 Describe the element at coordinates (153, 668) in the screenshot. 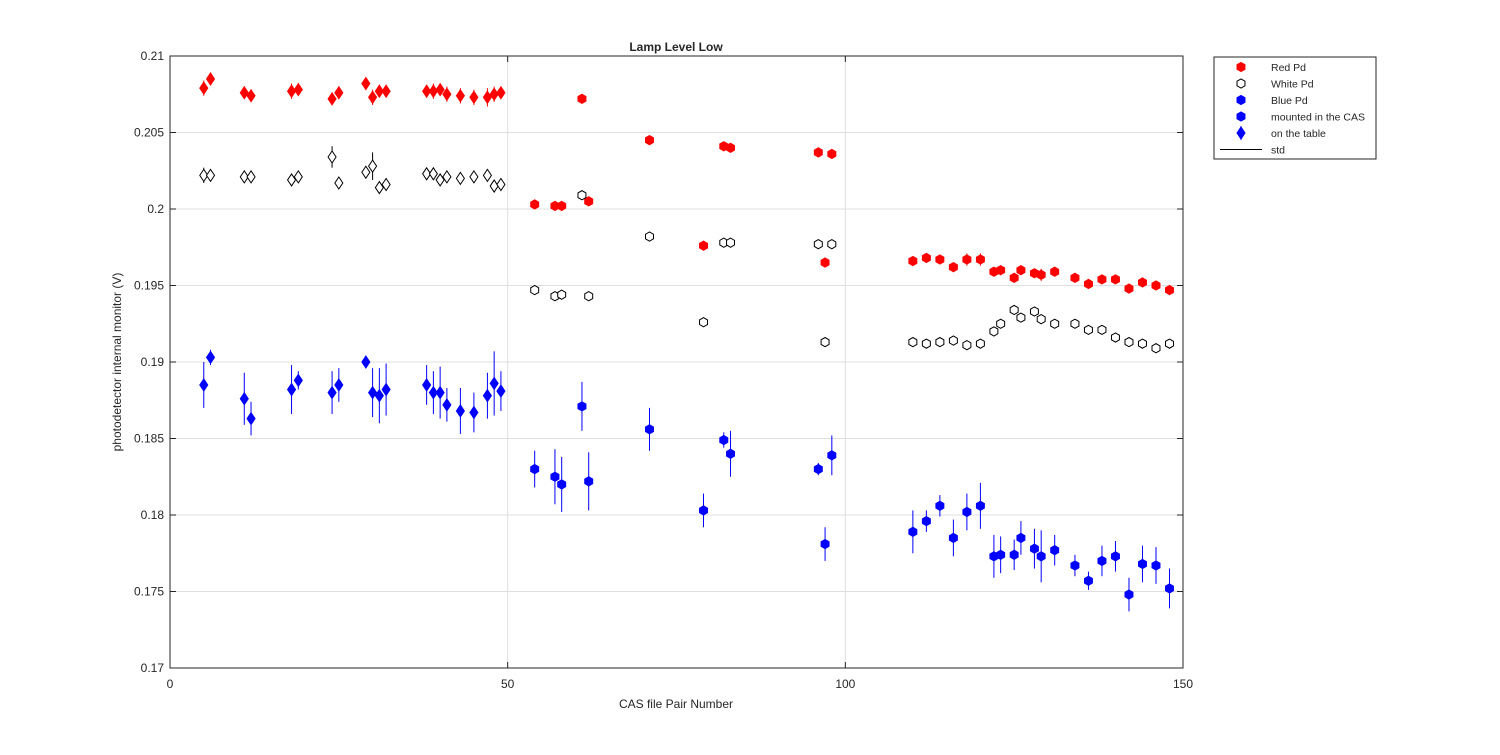

I see `y-tick-label: 0.17` at that location.